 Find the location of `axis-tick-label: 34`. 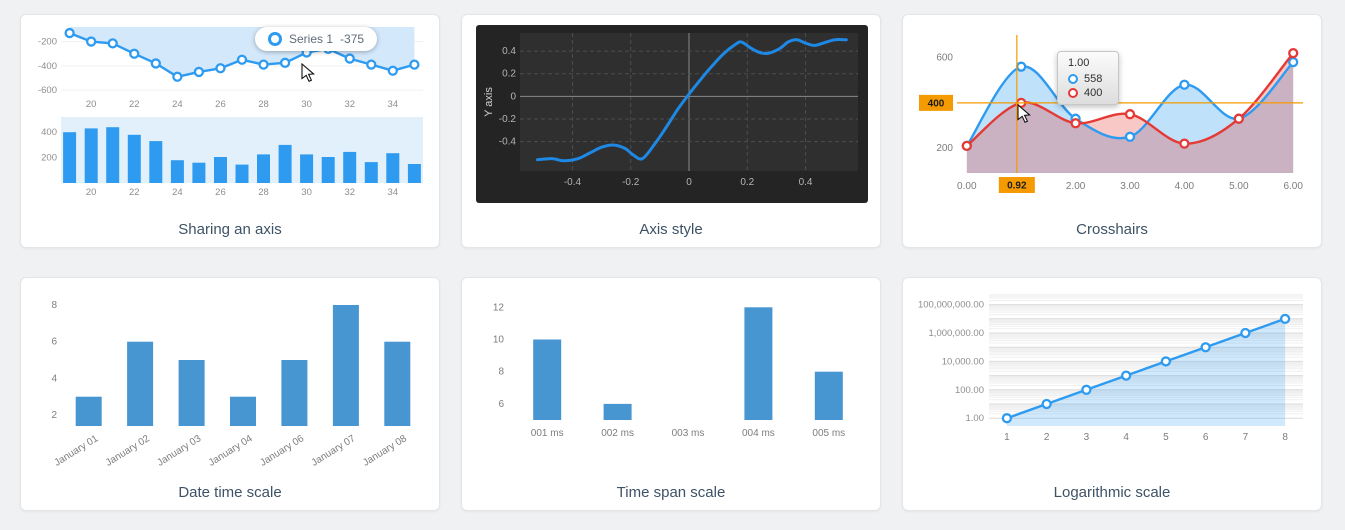

axis-tick-label: 34 is located at coordinates (393, 104).